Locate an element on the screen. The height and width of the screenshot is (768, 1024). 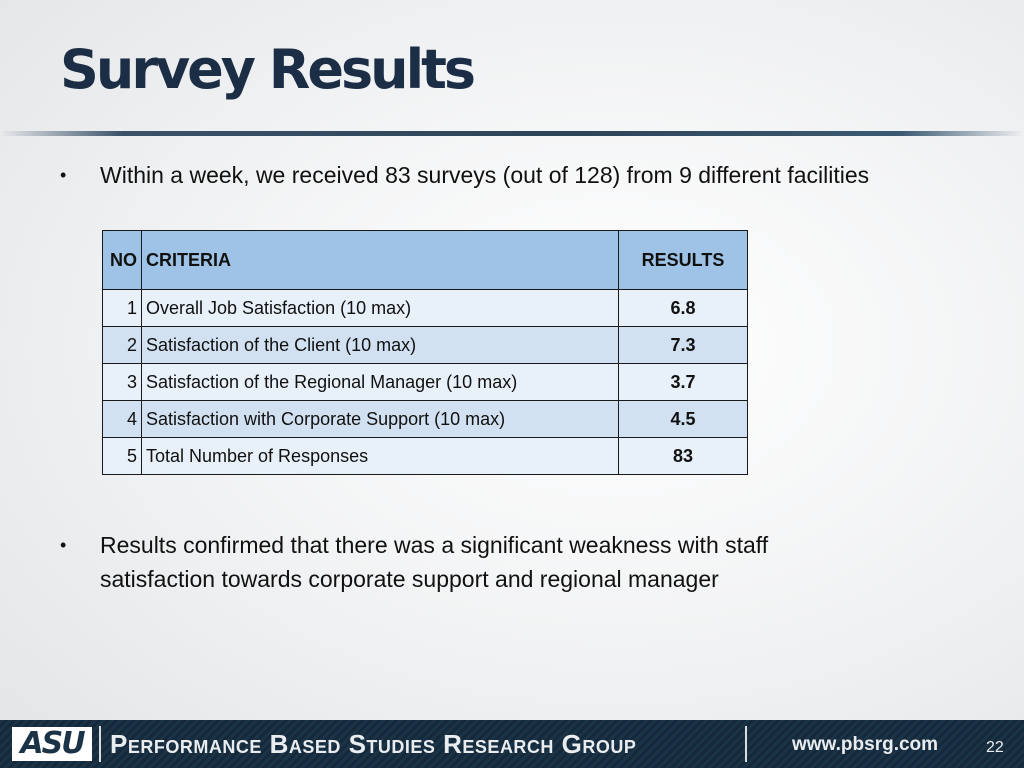
row-criteria: Satisfaction of the Client (10 max) is located at coordinates (380, 345).